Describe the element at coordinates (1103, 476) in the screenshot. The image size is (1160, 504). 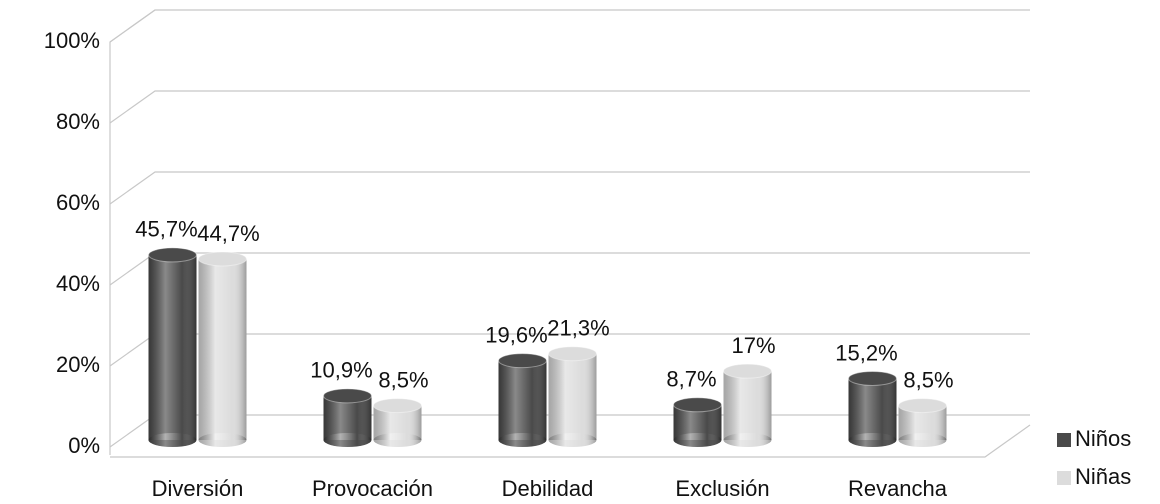
I see `legend-label: Niñas` at that location.